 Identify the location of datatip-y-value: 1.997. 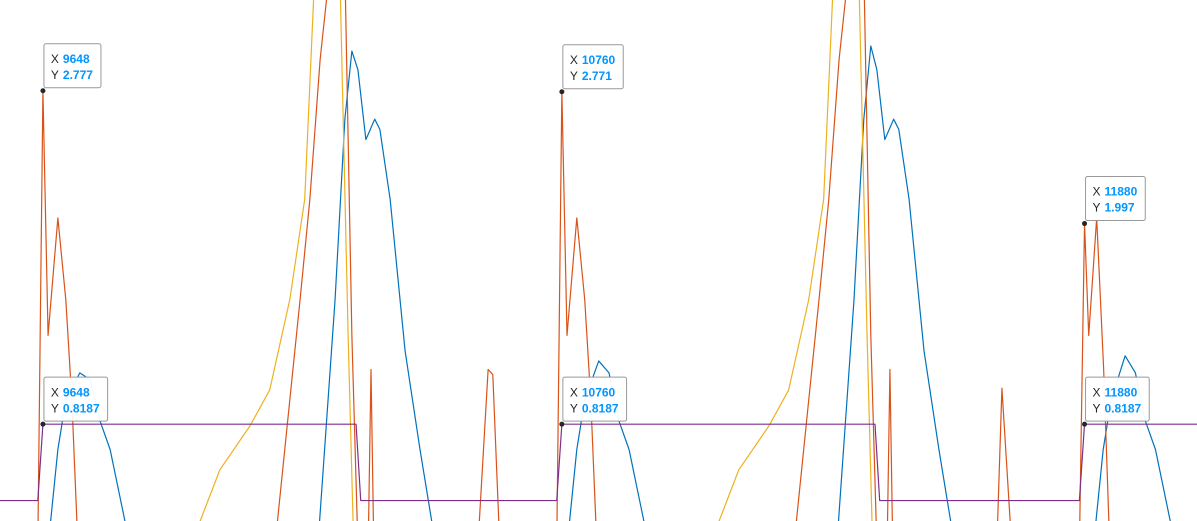
(1120, 208).